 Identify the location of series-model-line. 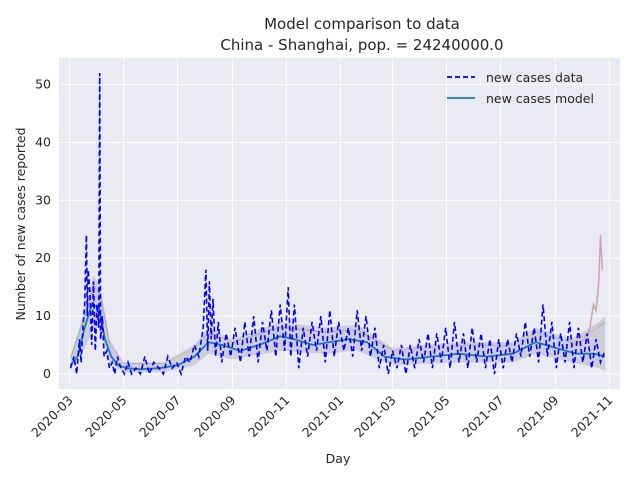
(337, 337).